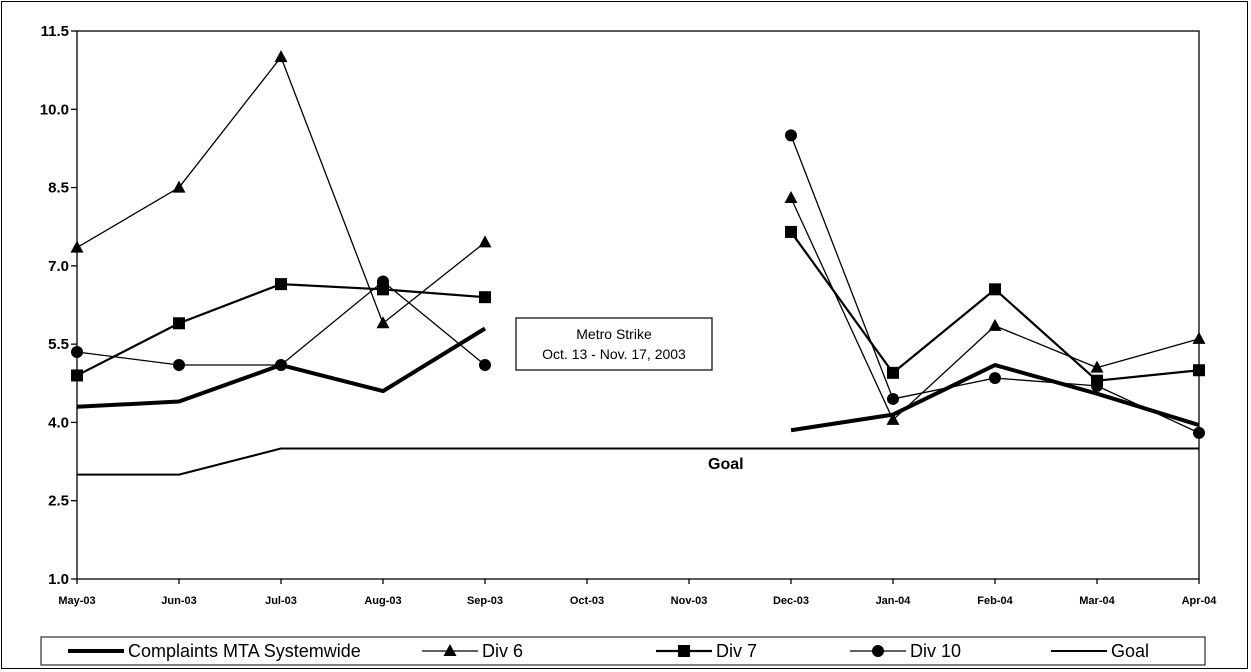 Image resolution: width=1251 pixels, height=672 pixels. I want to click on y-tick-label: 4.0, so click(58, 422).